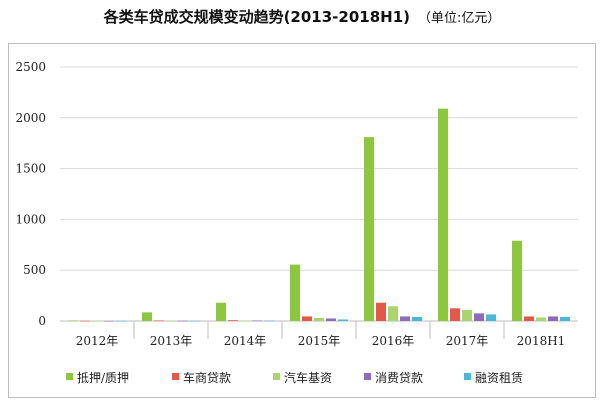 Image resolution: width=604 pixels, height=406 pixels. What do you see at coordinates (541, 341) in the screenshot?
I see `x-category-label: 2018H1` at bounding box center [541, 341].